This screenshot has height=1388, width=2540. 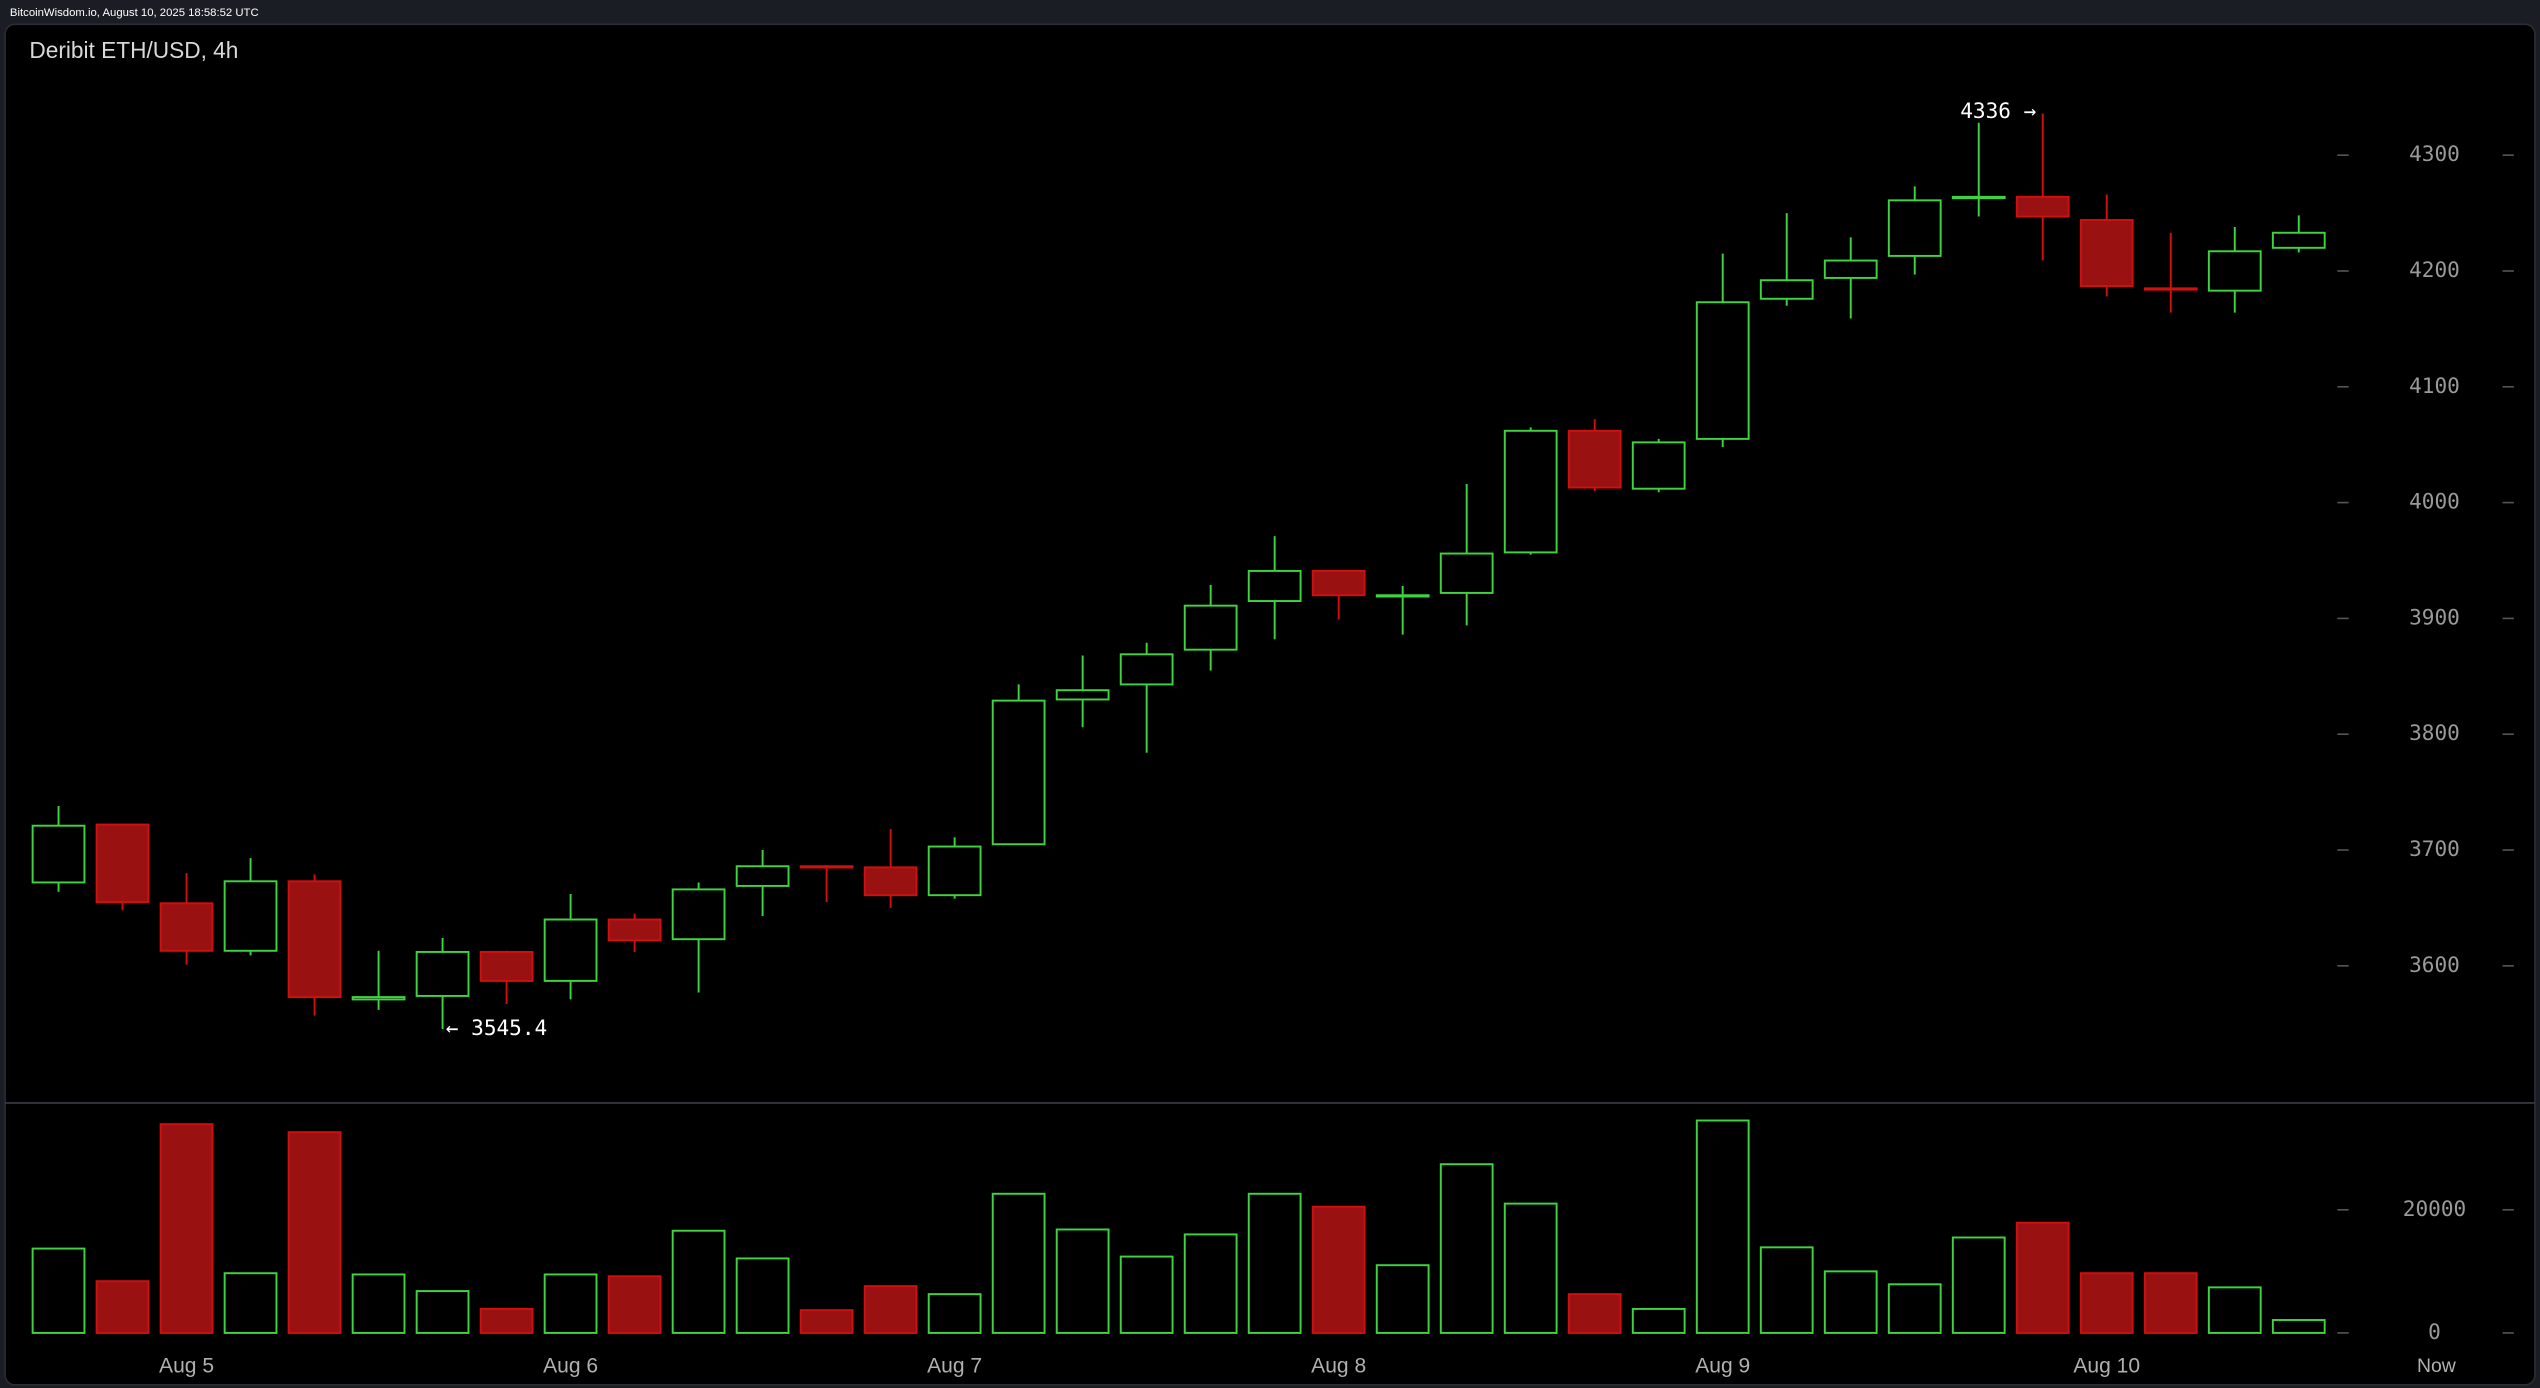 What do you see at coordinates (133, 50) in the screenshot?
I see `chart-title: Deribit ETH/USD, 4h` at bounding box center [133, 50].